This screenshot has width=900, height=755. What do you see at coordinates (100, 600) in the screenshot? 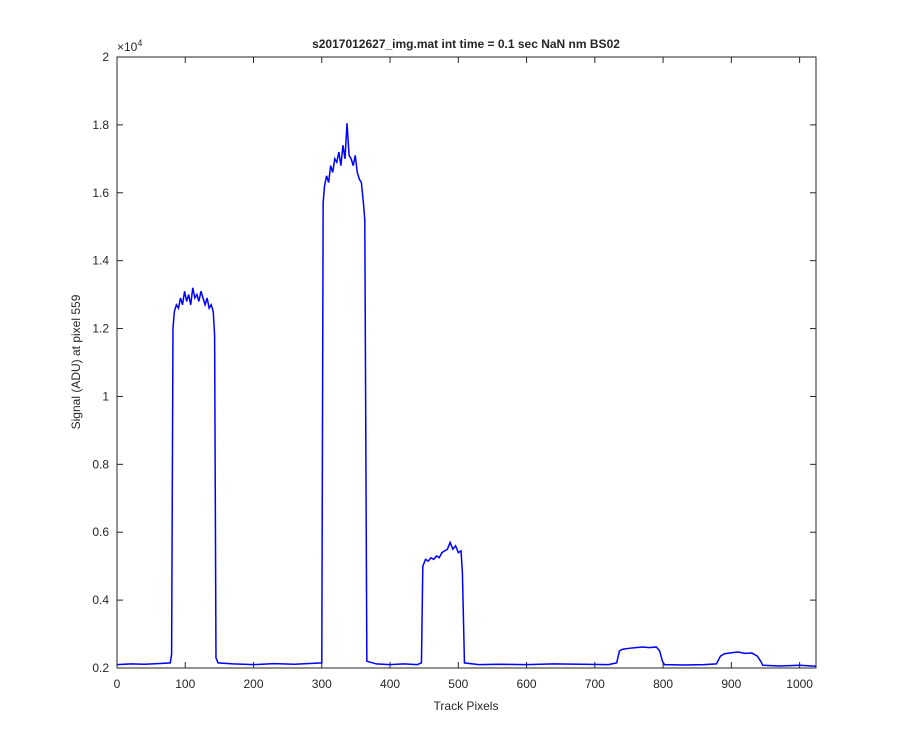
I see `y-tick-label: 0.4` at bounding box center [100, 600].